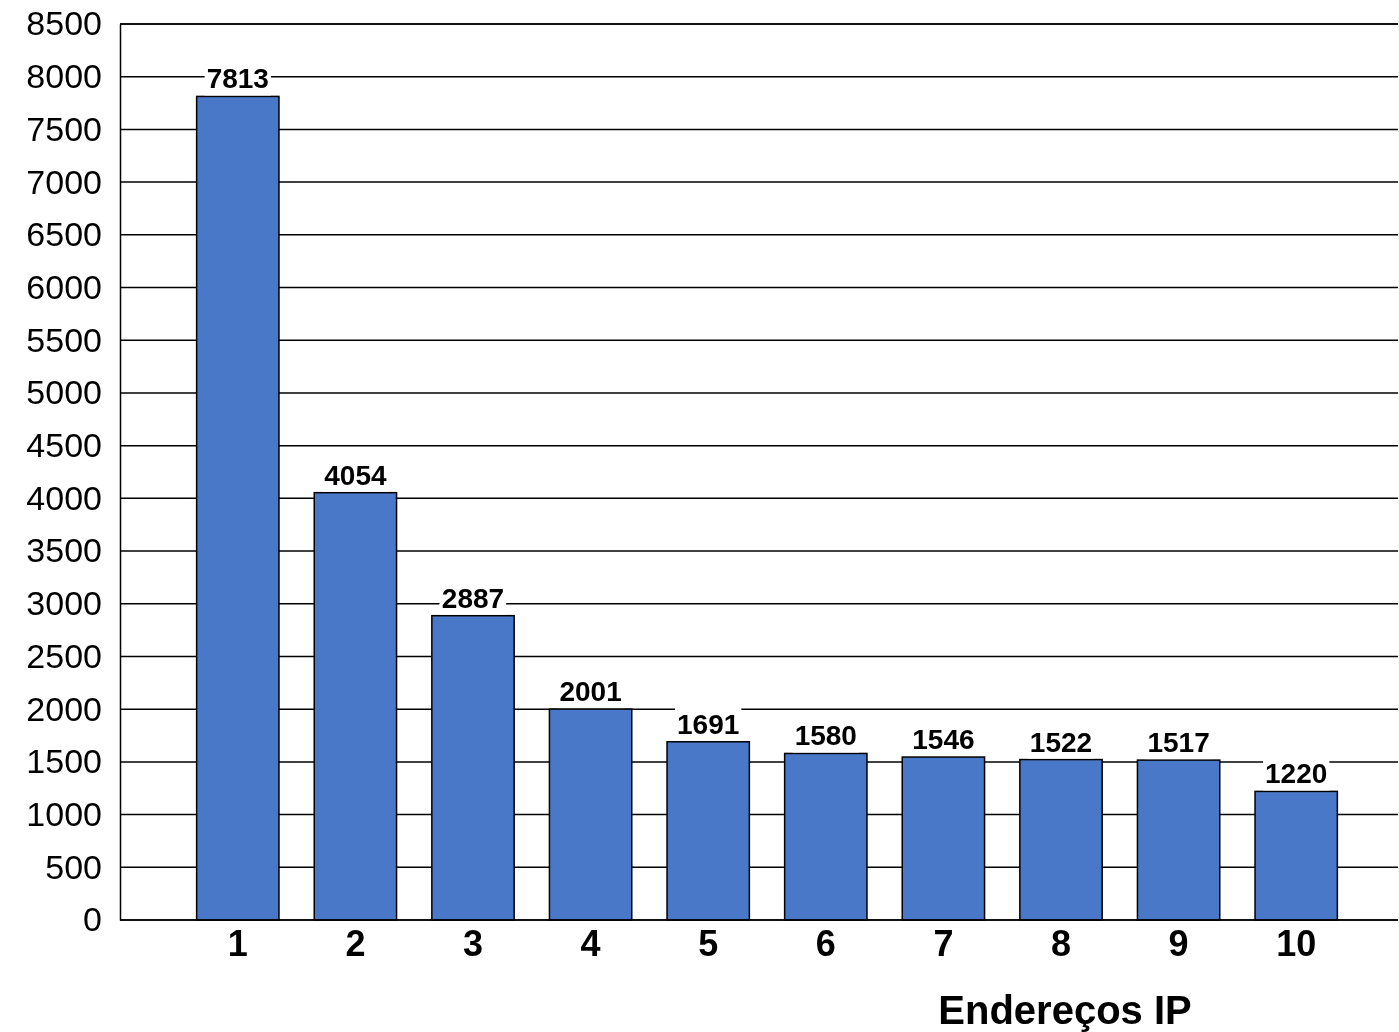 The image size is (1399, 1032). Describe the element at coordinates (708, 943) in the screenshot. I see `x-tick-label: 5` at that location.